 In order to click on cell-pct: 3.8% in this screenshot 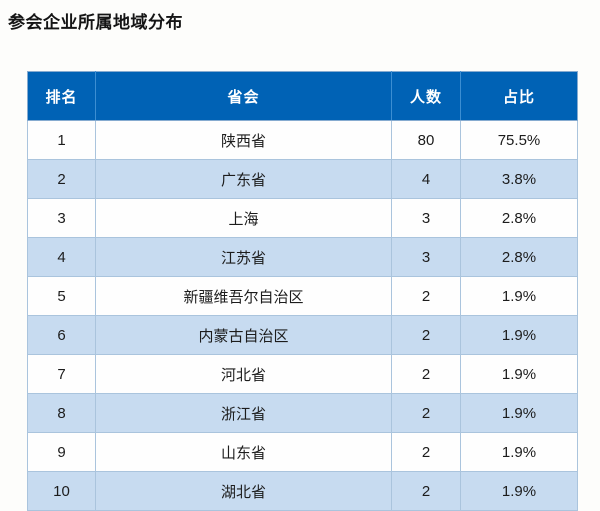, I will do `click(519, 179)`.